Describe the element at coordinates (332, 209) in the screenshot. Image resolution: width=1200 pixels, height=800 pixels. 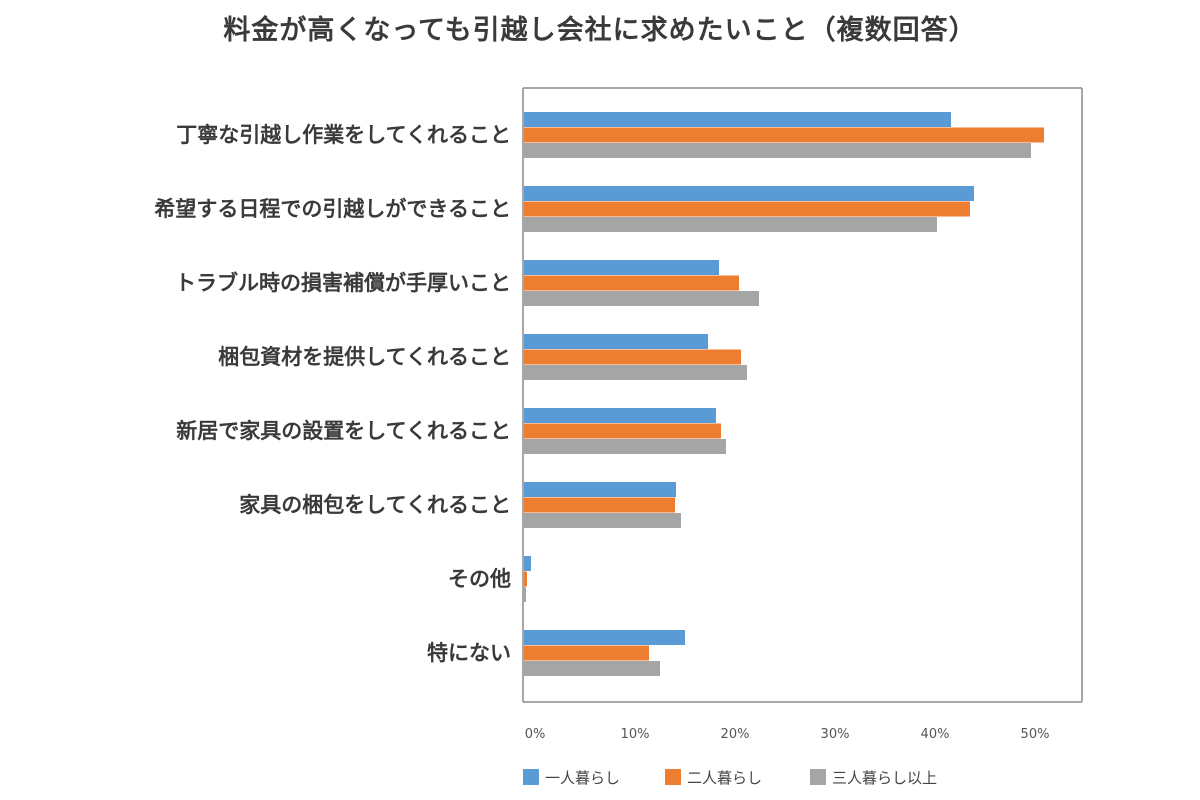
I see `category-label: 希望する日程での引越しができること` at that location.